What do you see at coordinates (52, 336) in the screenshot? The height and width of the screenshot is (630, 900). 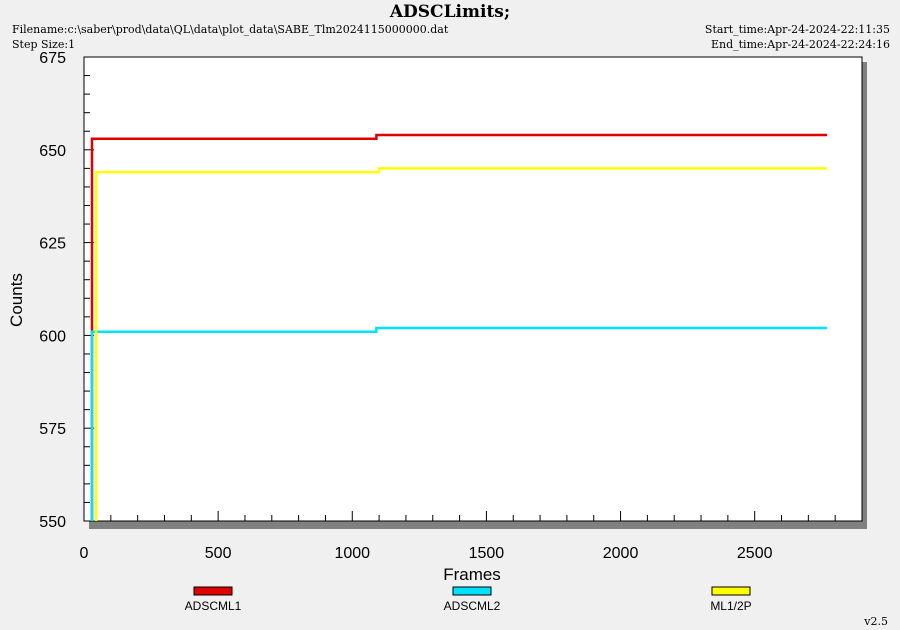 I see `y-tick-label: 600` at bounding box center [52, 336].